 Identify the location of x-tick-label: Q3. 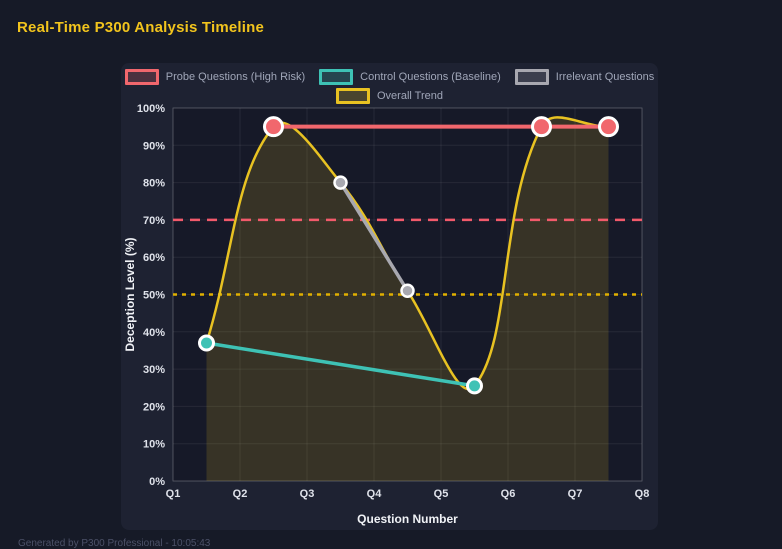
(307, 494).